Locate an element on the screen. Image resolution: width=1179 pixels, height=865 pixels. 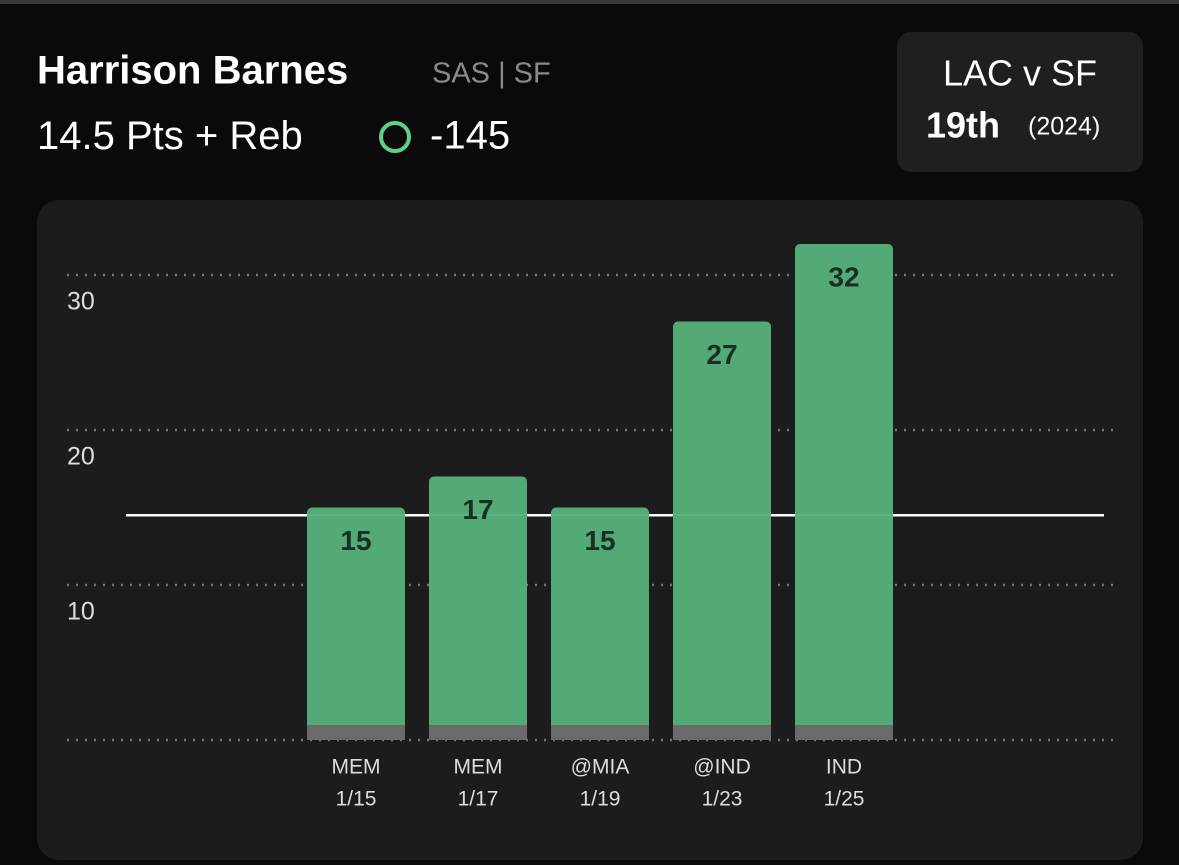
x-tick-date: 1/23 is located at coordinates (722, 799).